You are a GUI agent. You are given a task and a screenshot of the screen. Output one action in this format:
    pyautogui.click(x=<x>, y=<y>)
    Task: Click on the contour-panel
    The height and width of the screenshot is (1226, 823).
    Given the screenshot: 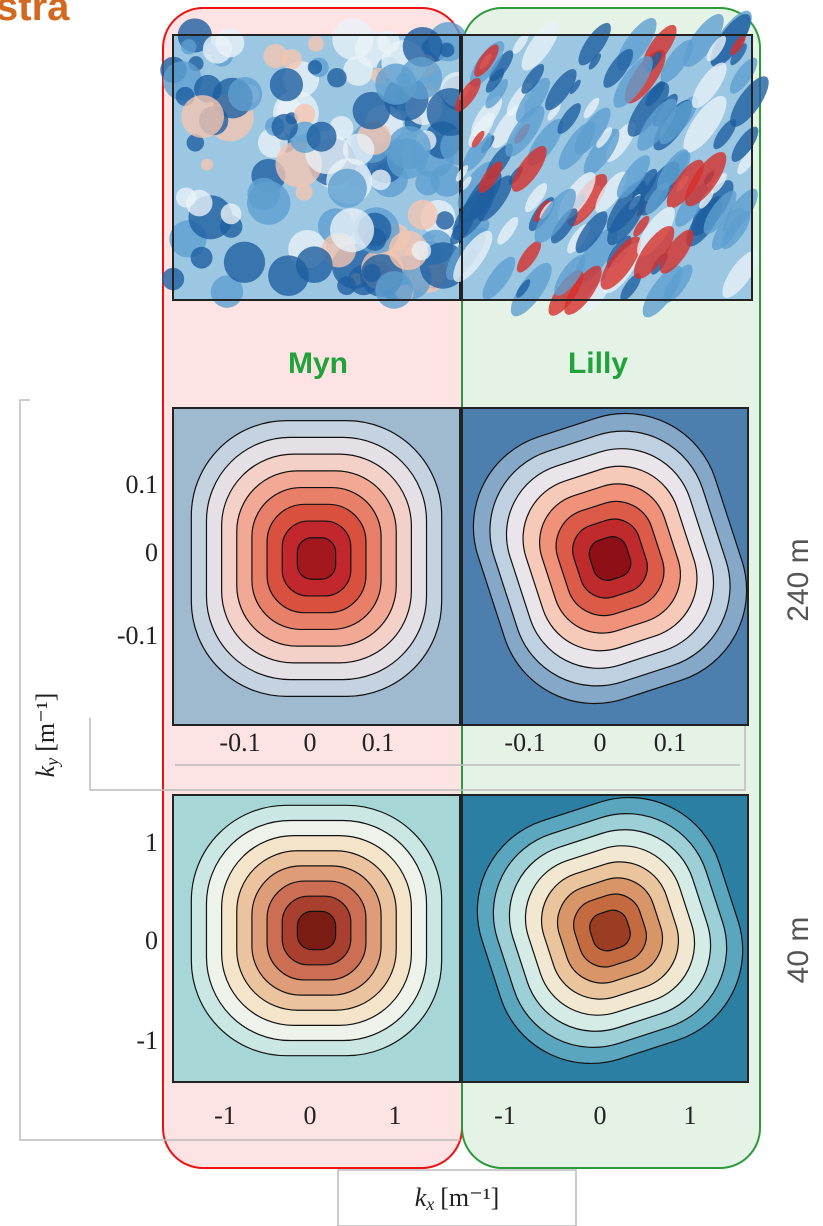 What is the action you would take?
    pyautogui.click(x=605, y=938)
    